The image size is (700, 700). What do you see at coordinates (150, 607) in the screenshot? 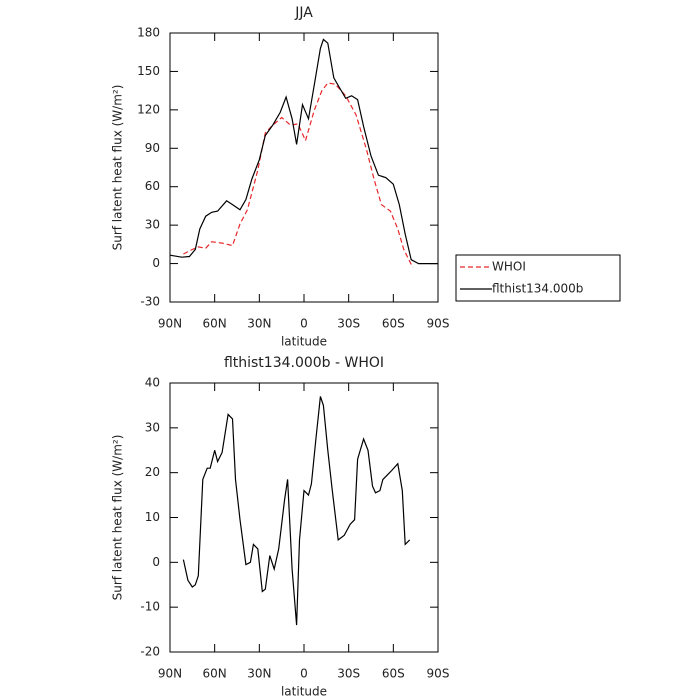
I see `y-tick-label: -10` at bounding box center [150, 607].